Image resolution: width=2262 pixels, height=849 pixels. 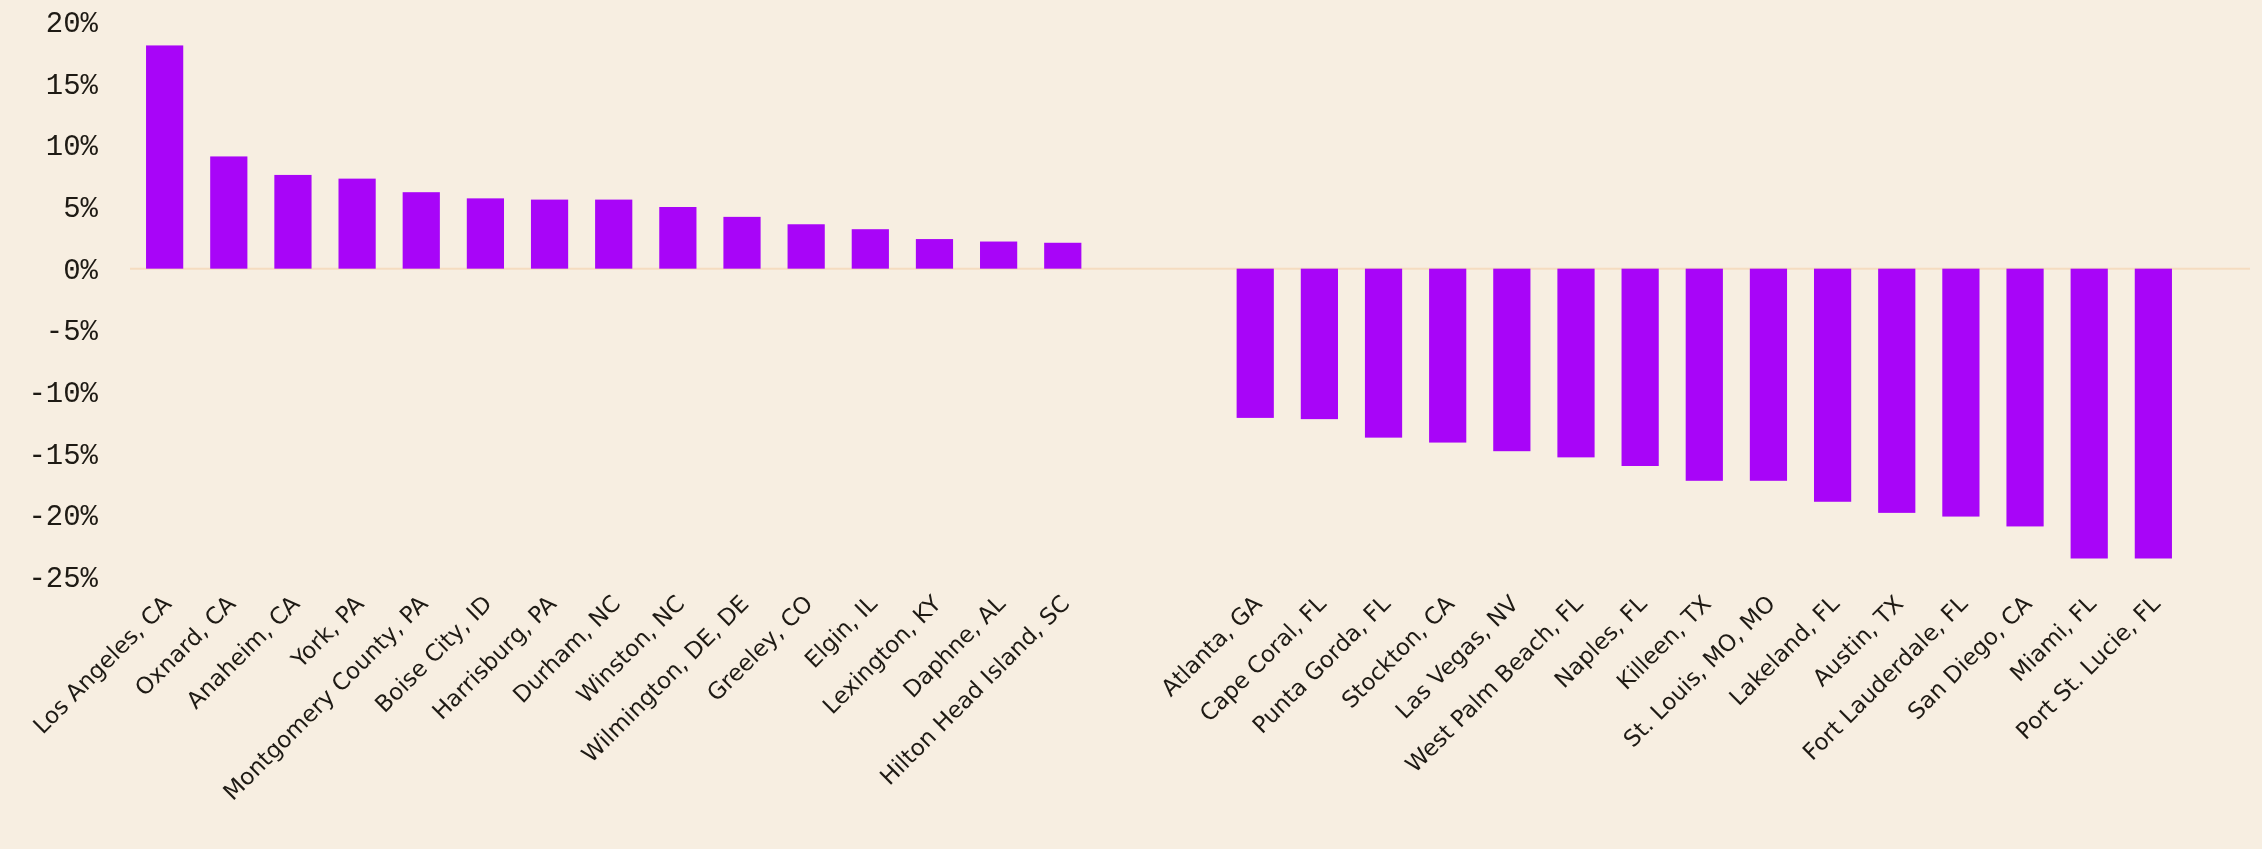 What do you see at coordinates (63, 456) in the screenshot?
I see `y-tick-label: -15%` at bounding box center [63, 456].